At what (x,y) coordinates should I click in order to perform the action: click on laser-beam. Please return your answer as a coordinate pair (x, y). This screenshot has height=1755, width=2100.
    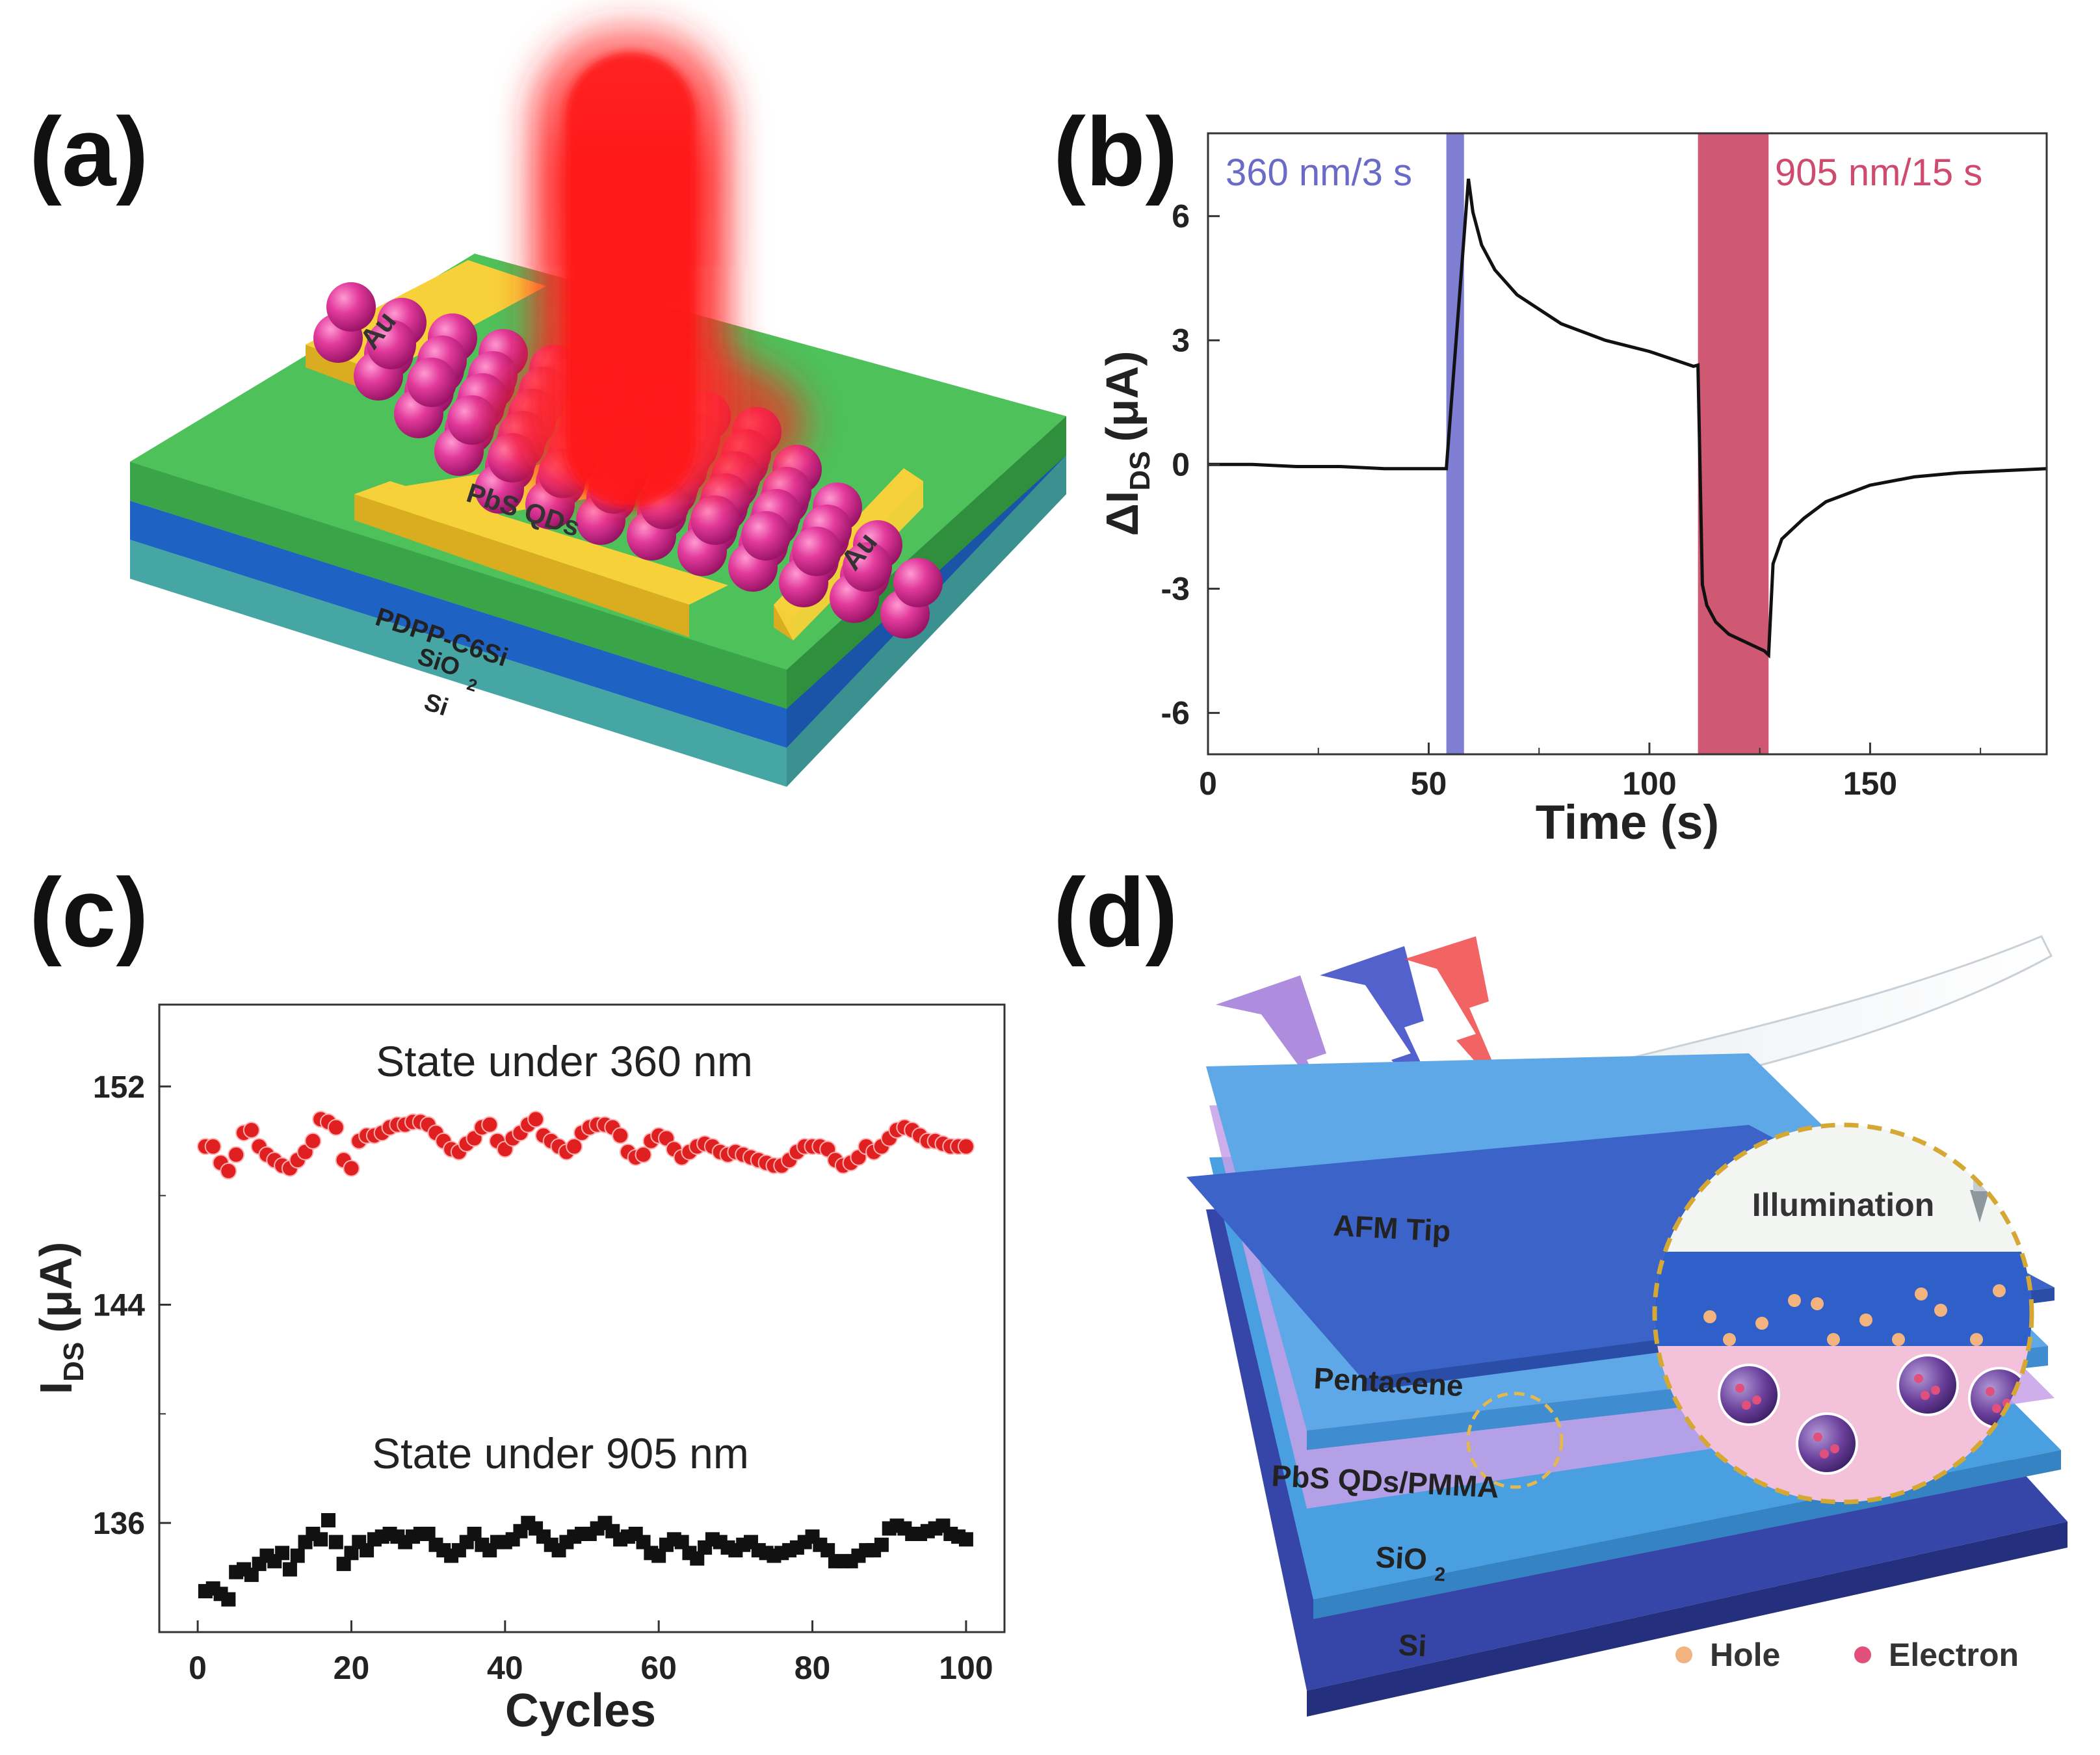
    Looking at the image, I should click on (650, 266).